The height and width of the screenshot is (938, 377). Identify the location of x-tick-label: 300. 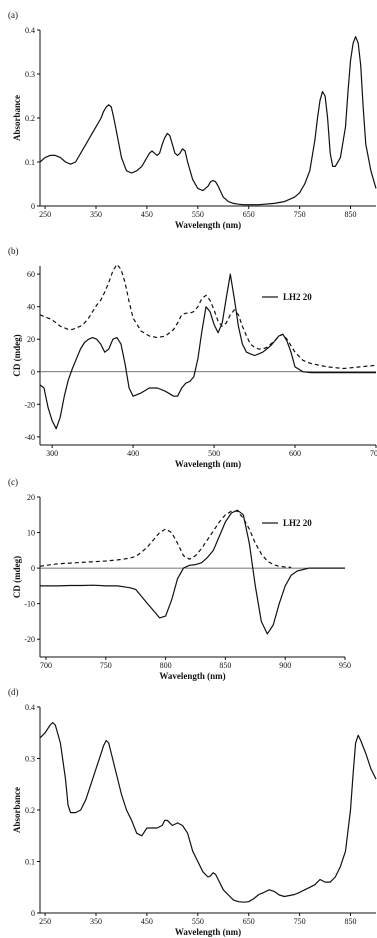
(52, 453).